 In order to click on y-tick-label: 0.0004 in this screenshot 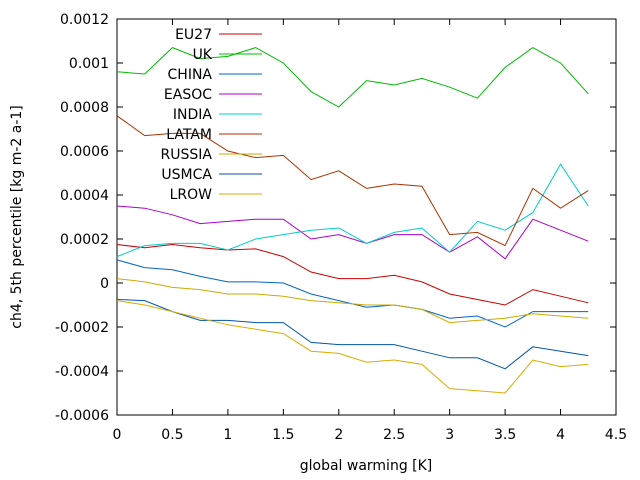, I will do `click(84, 196)`.